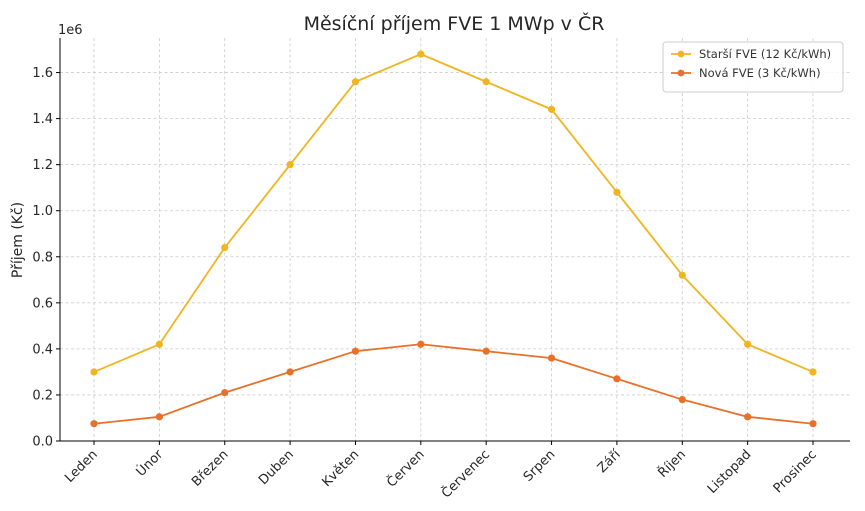  I want to click on series-line, so click(453, 384).